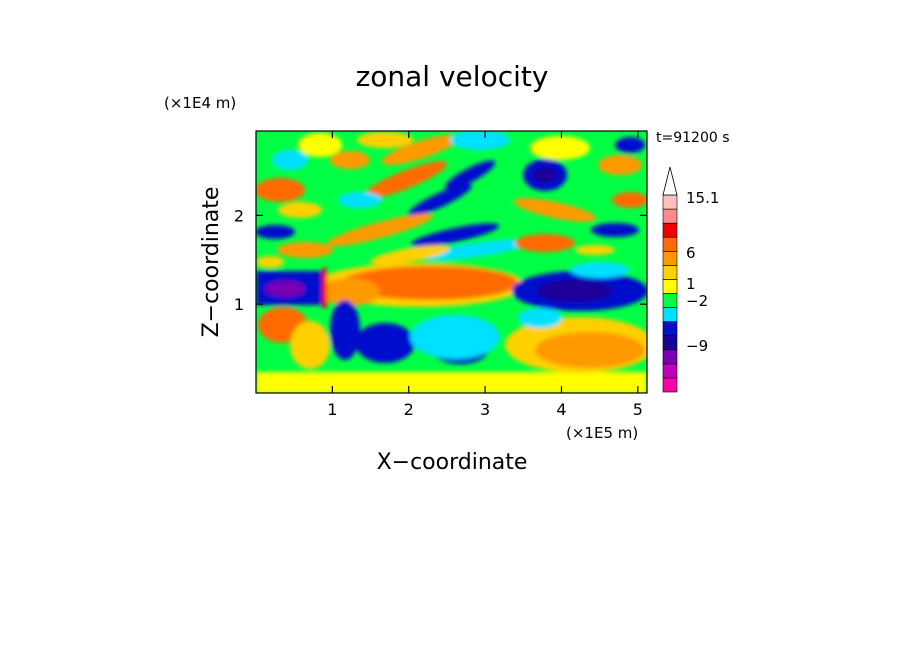  Describe the element at coordinates (693, 138) in the screenshot. I see `time-label: t=91200 s` at that location.